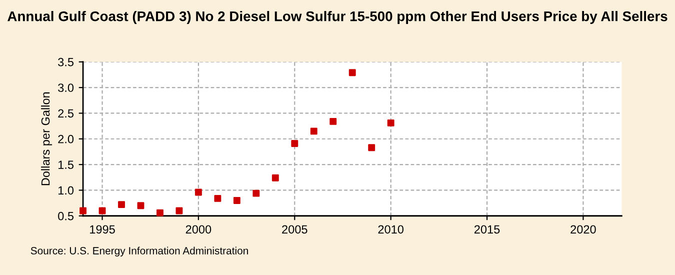  Describe the element at coordinates (46, 139) in the screenshot. I see `y-axis-title: Dollars per Gallon` at that location.